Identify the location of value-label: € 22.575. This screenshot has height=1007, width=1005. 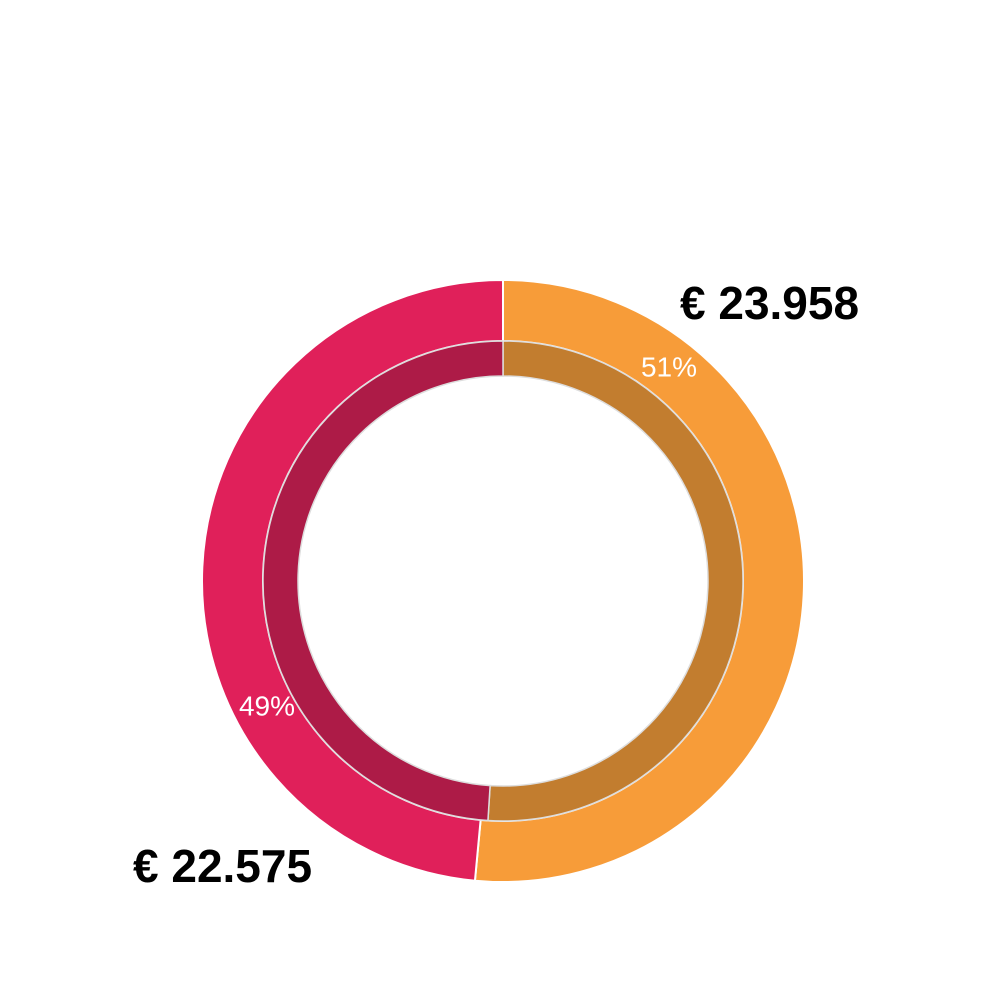
(222, 866).